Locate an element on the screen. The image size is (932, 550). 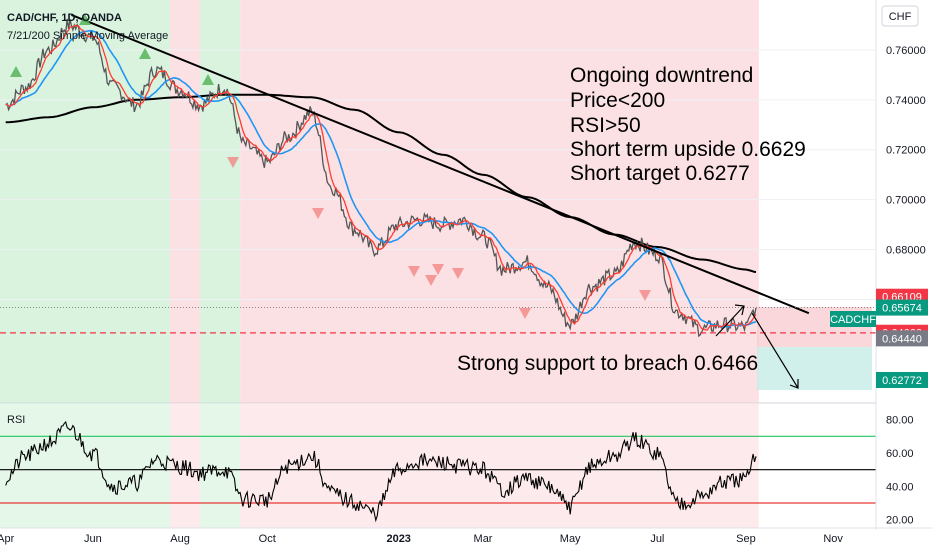
time-tick-label: Jun is located at coordinates (93, 539).